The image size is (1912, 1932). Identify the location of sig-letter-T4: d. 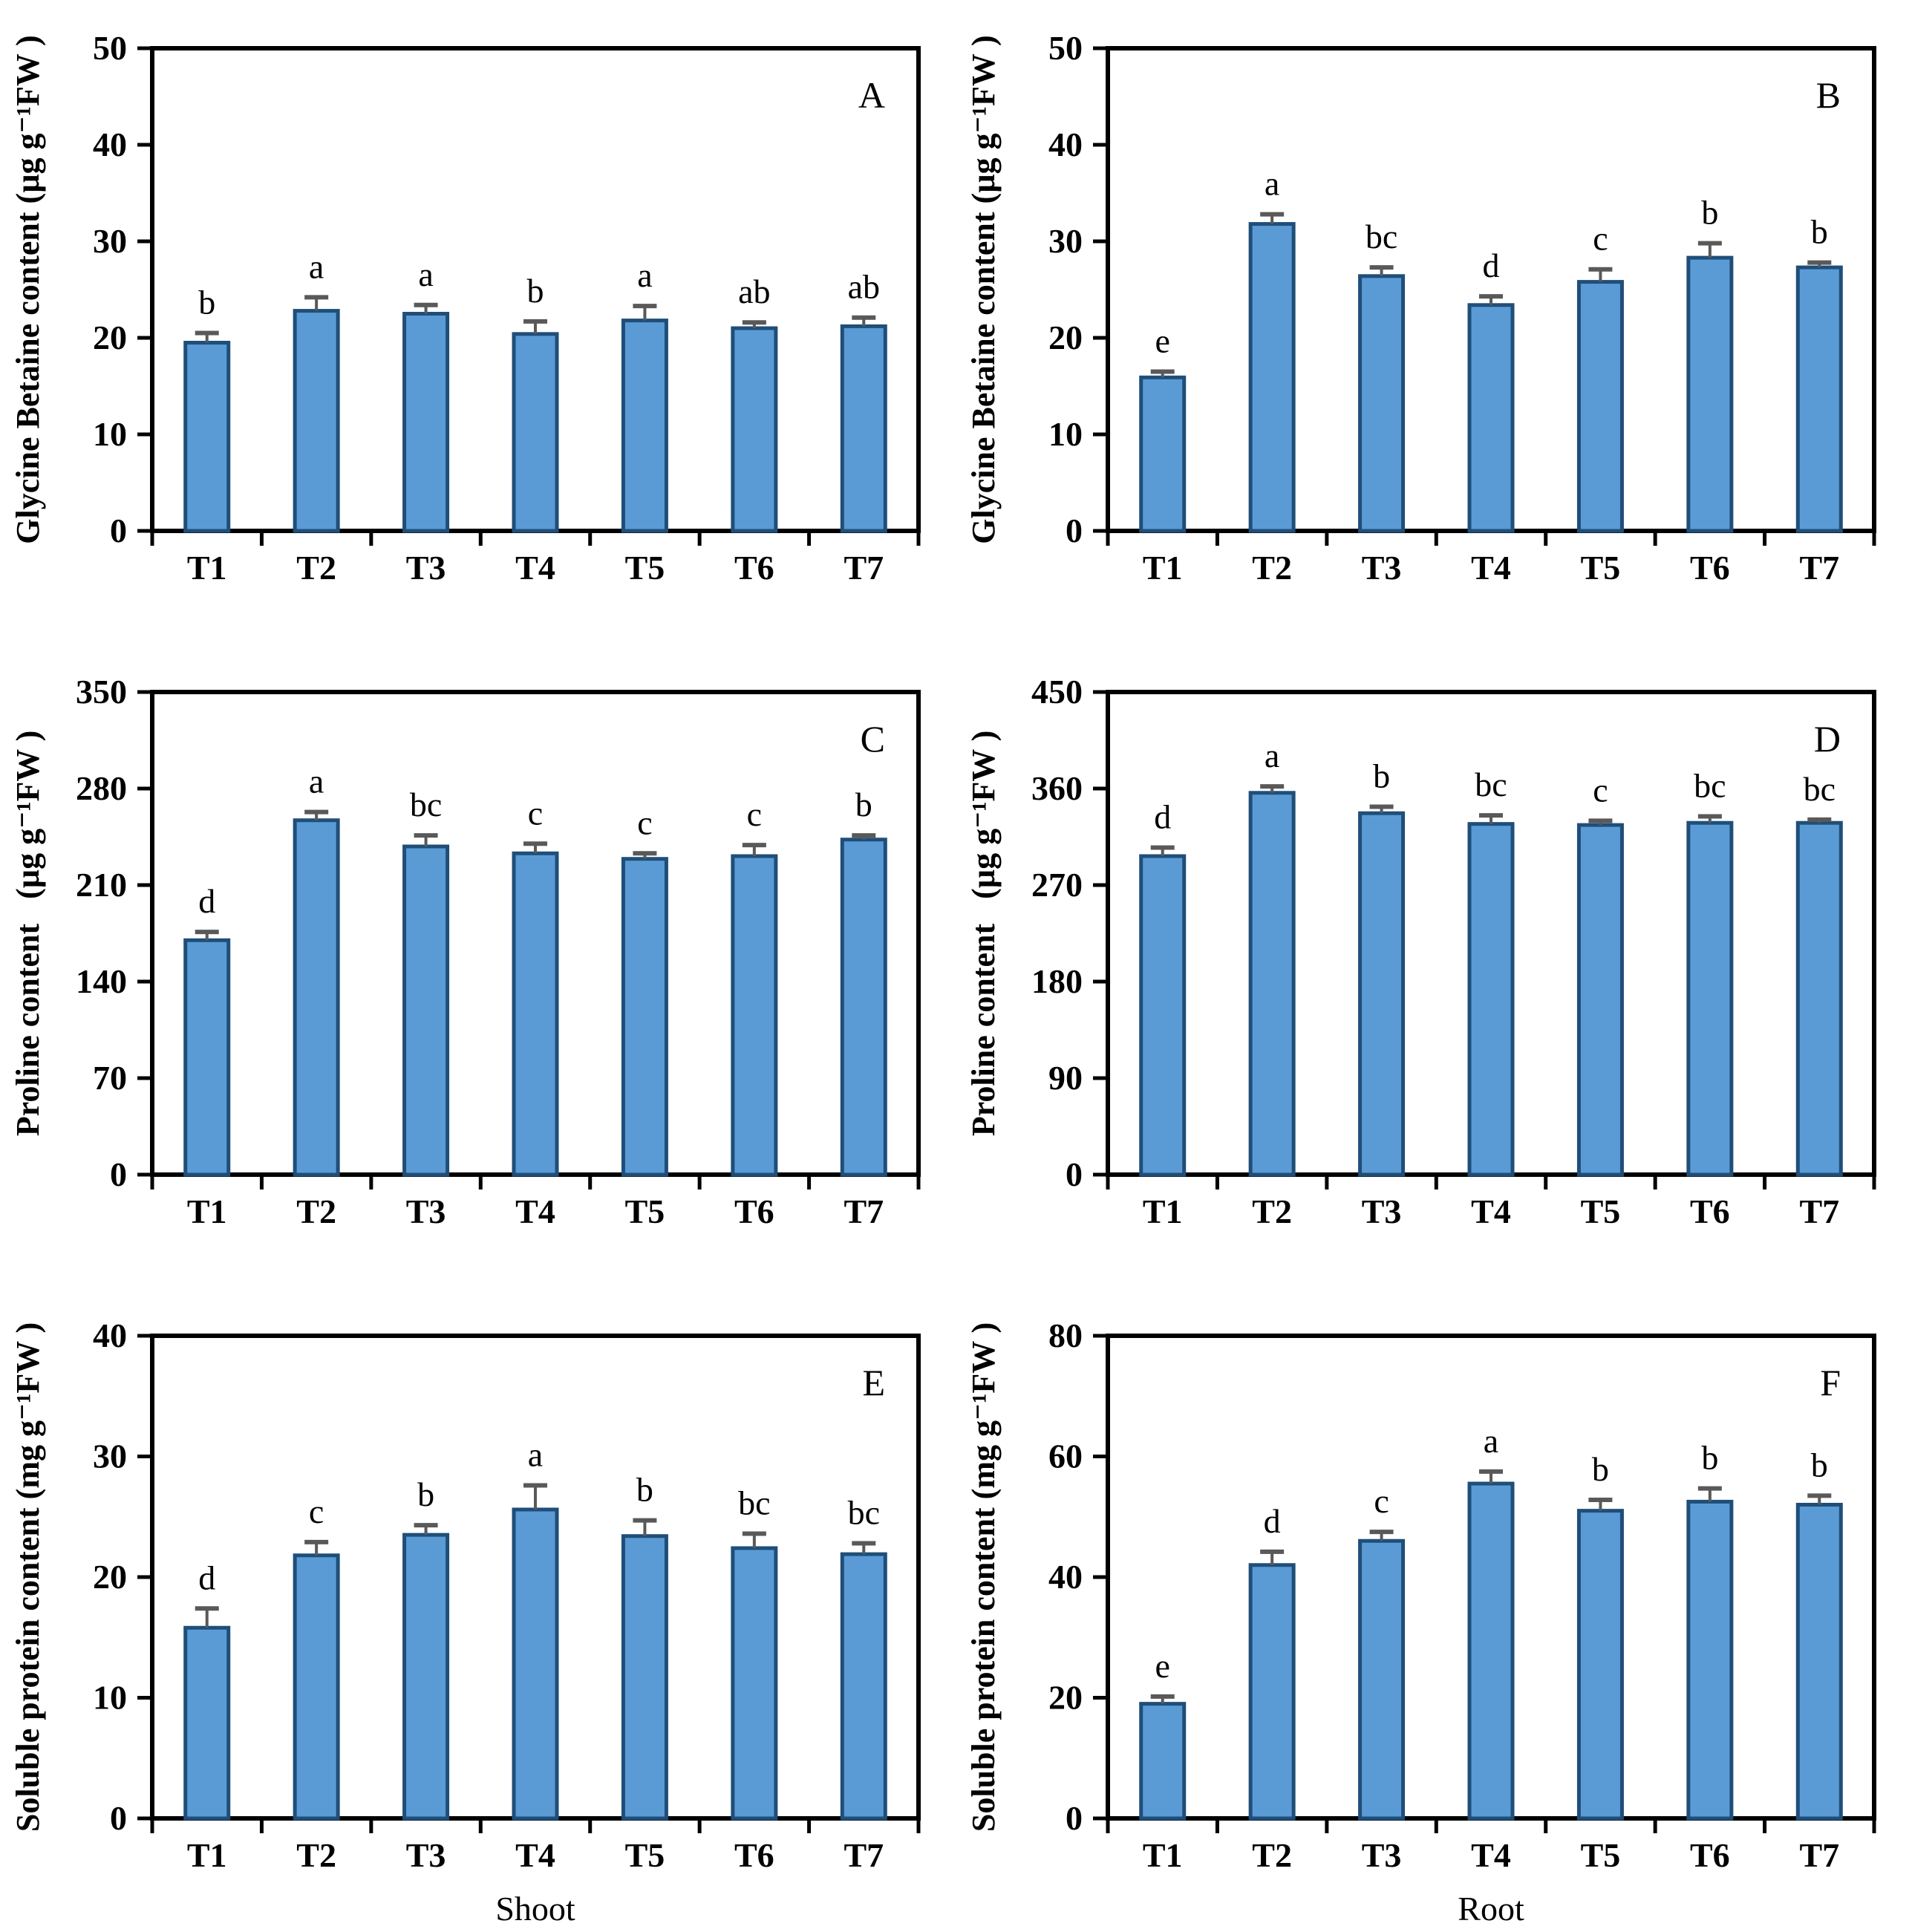
(1491, 266).